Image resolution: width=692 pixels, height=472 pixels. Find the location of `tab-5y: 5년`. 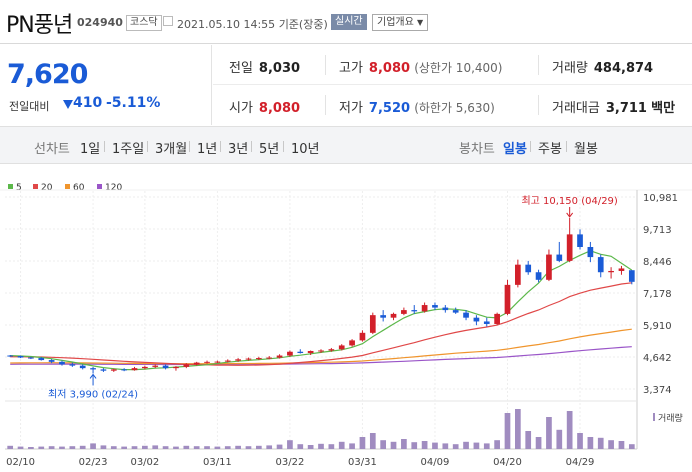

tab-5y: 5년 is located at coordinates (269, 149).